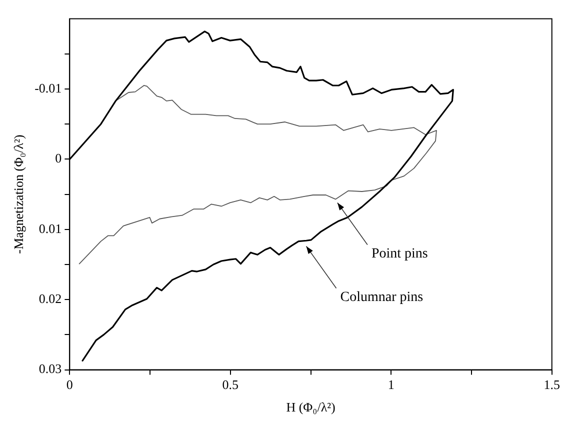  Describe the element at coordinates (552, 384) in the screenshot. I see `x-tick-label: 1.5` at that location.